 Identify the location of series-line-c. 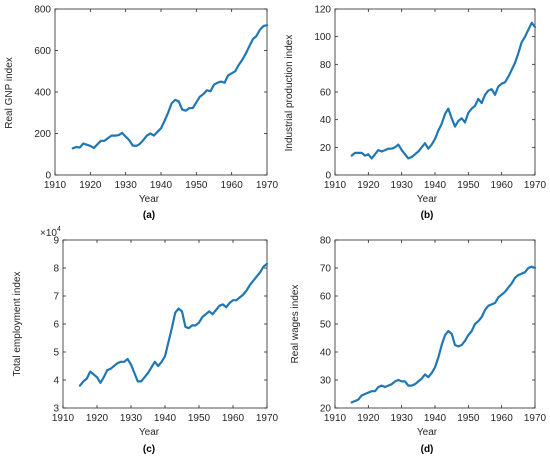
(173, 324).